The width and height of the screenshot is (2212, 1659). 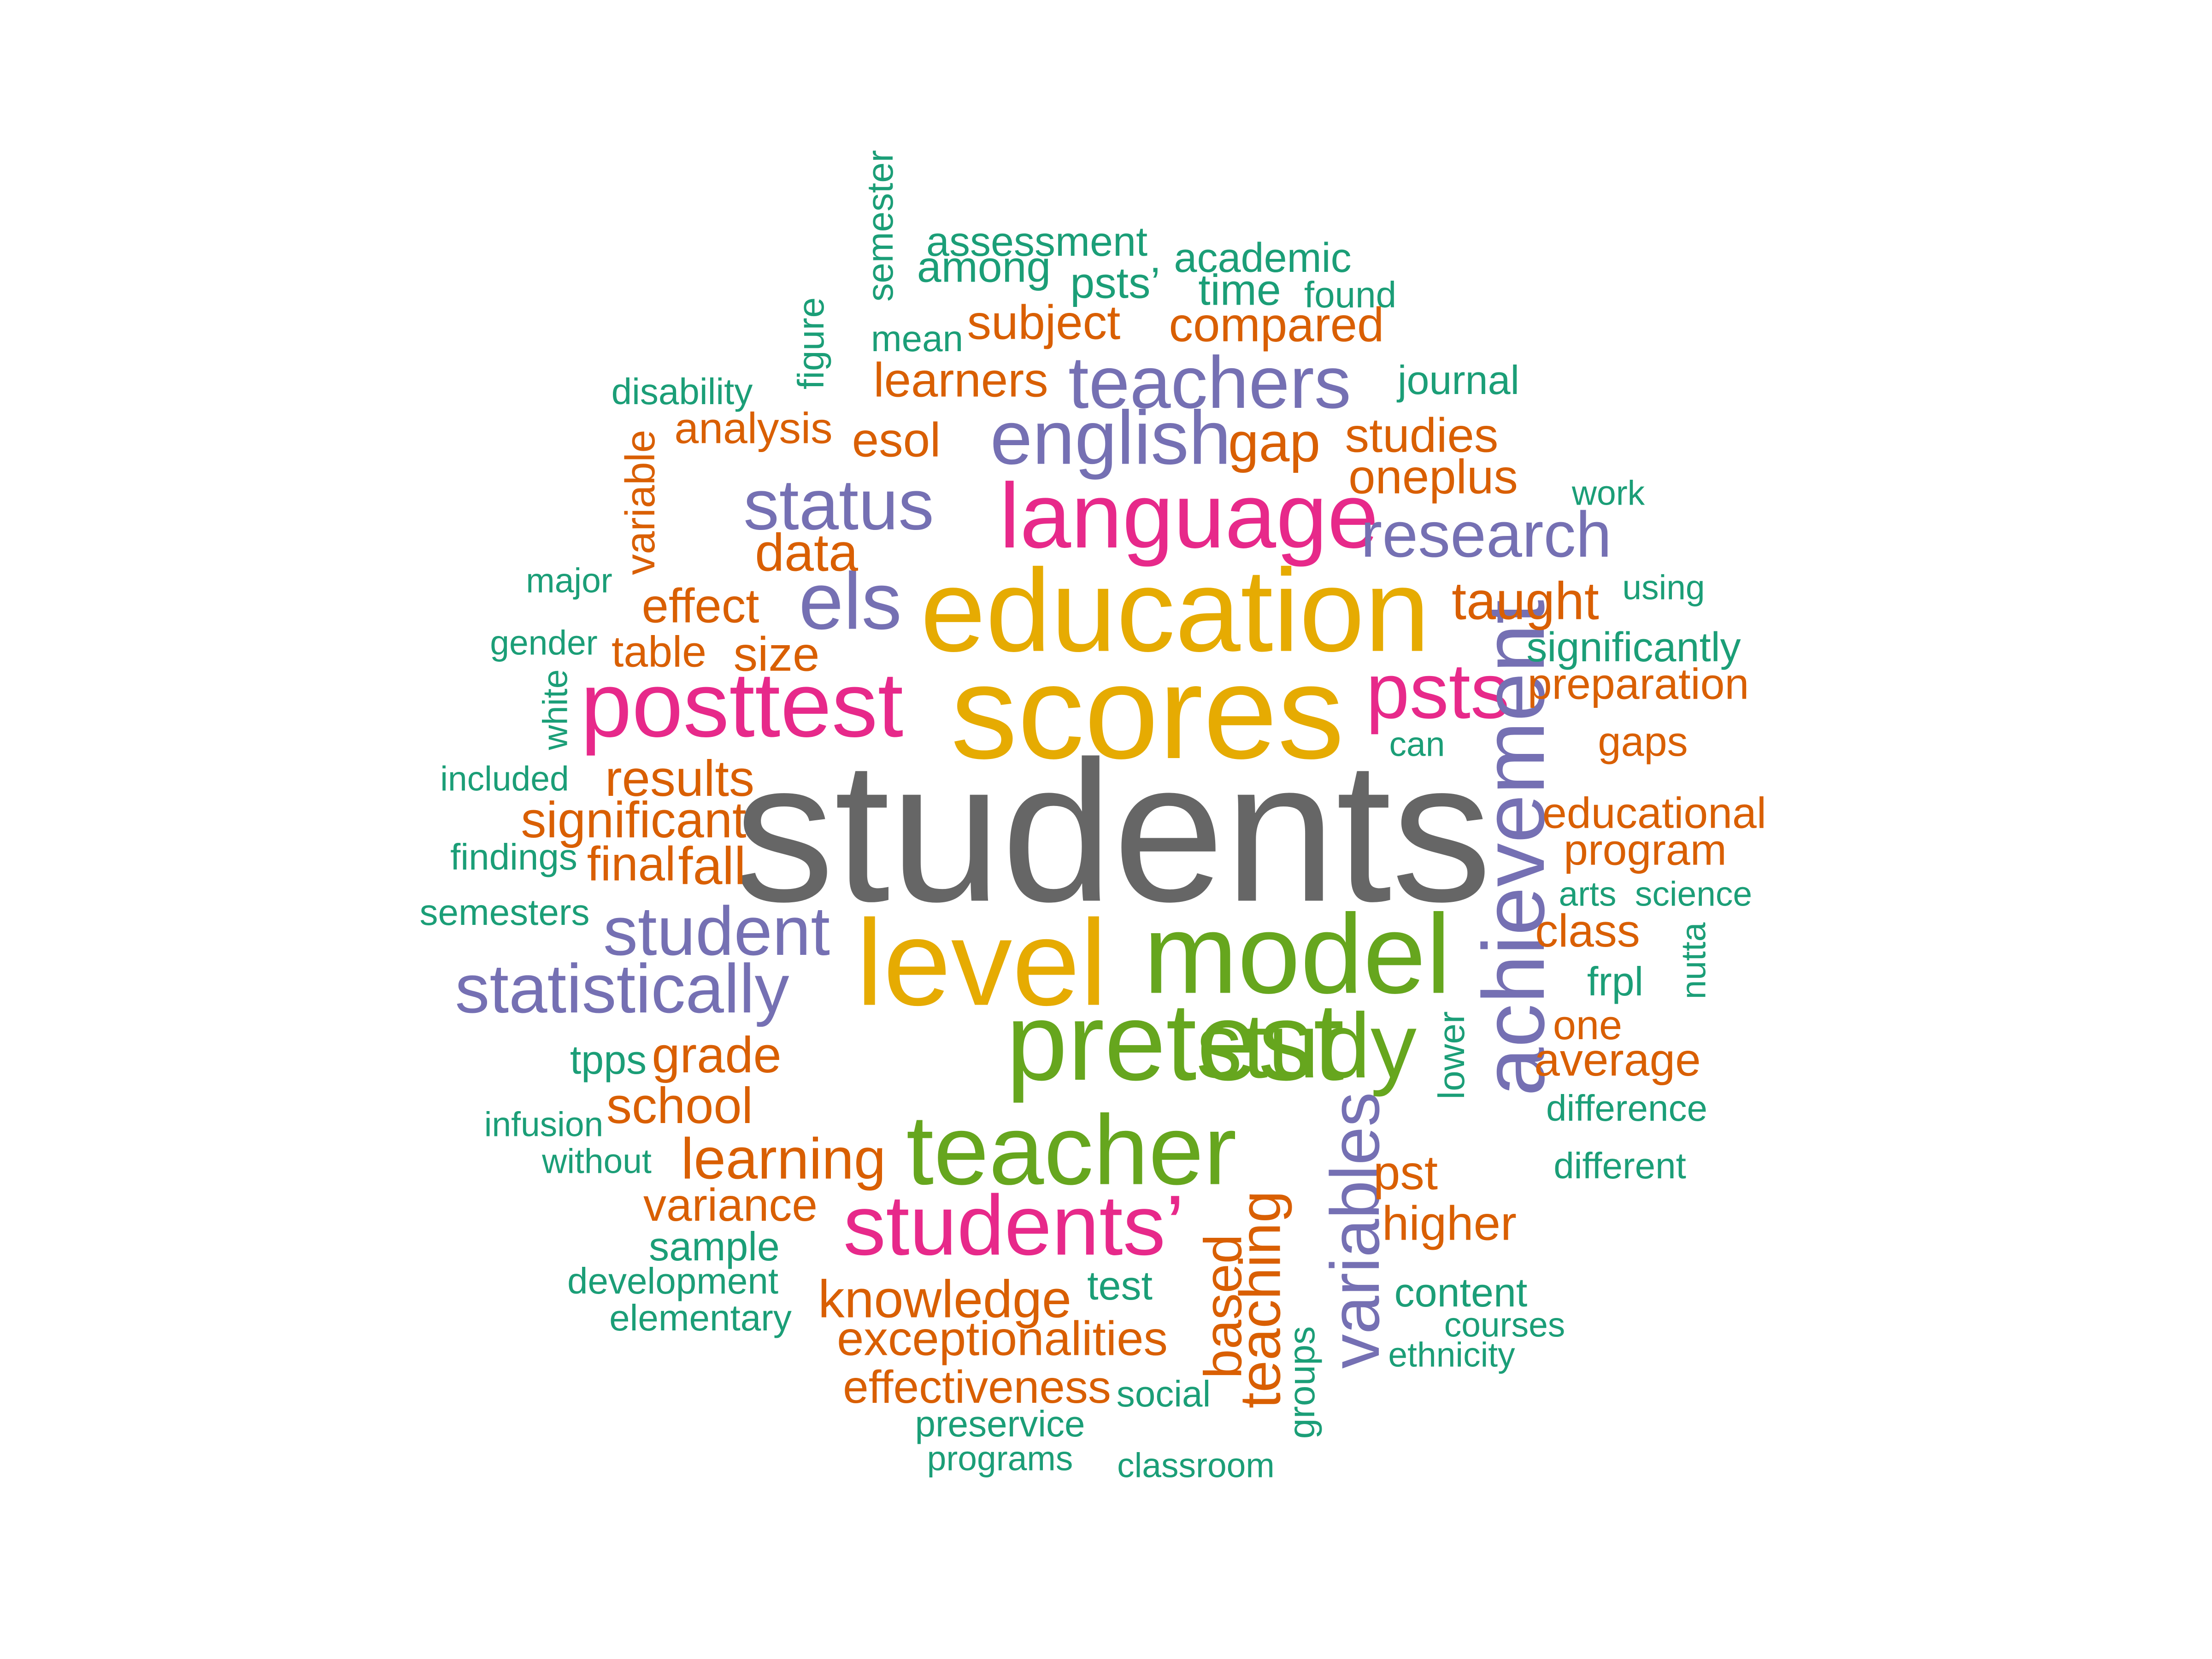 I want to click on word-english: english, so click(x=1110, y=437).